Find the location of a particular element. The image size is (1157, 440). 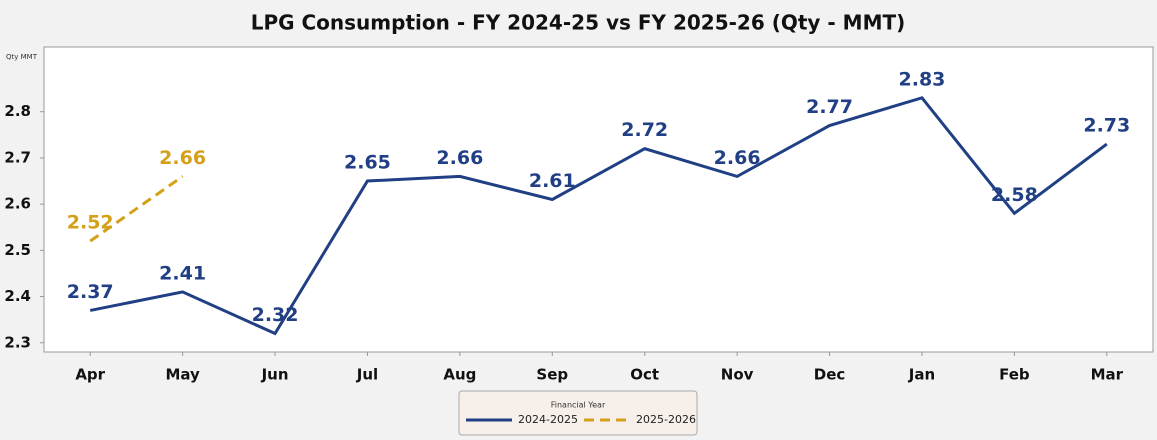

x-tick-label: May is located at coordinates (182, 375).